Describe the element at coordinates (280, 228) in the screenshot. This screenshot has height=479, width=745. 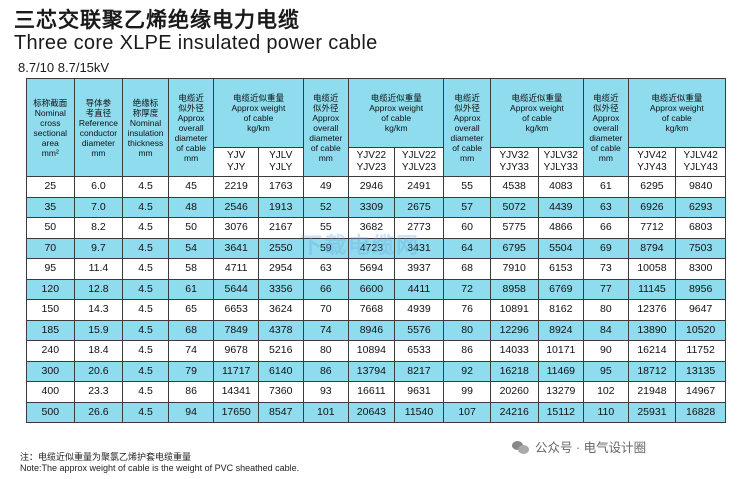
I see `cell-weight-yjlv: 2167` at that location.